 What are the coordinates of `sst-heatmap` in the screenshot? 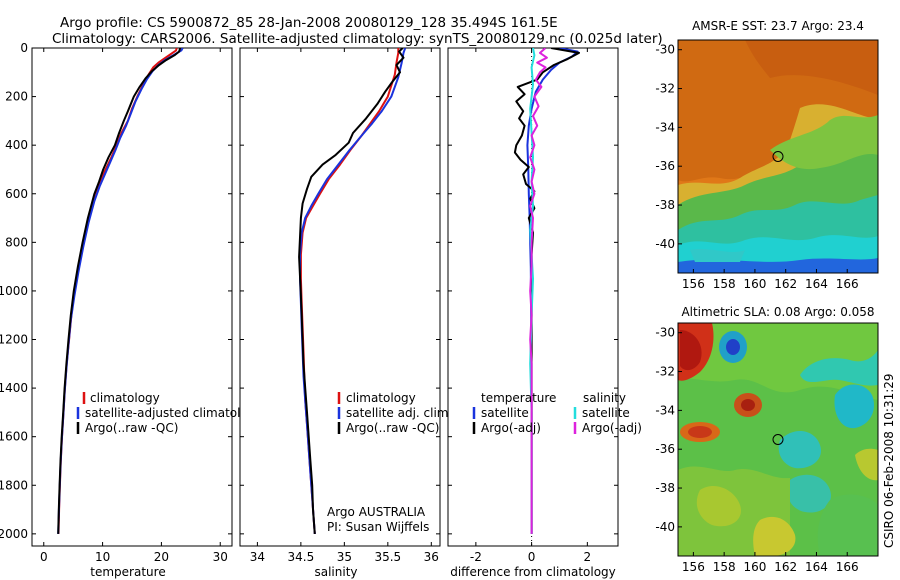 It's located at (778, 156).